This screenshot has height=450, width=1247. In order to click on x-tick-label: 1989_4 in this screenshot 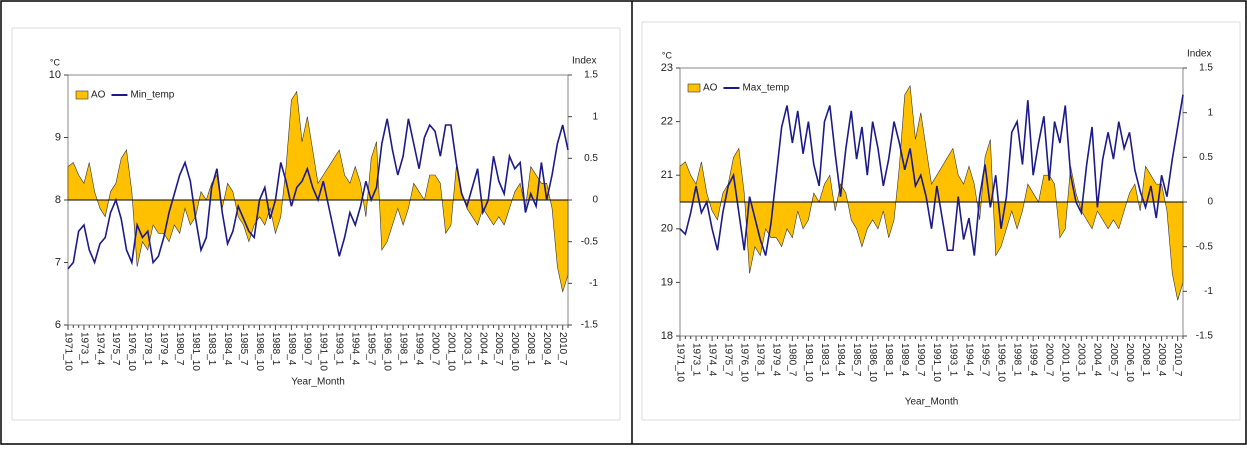, I will do `click(291, 349)`.